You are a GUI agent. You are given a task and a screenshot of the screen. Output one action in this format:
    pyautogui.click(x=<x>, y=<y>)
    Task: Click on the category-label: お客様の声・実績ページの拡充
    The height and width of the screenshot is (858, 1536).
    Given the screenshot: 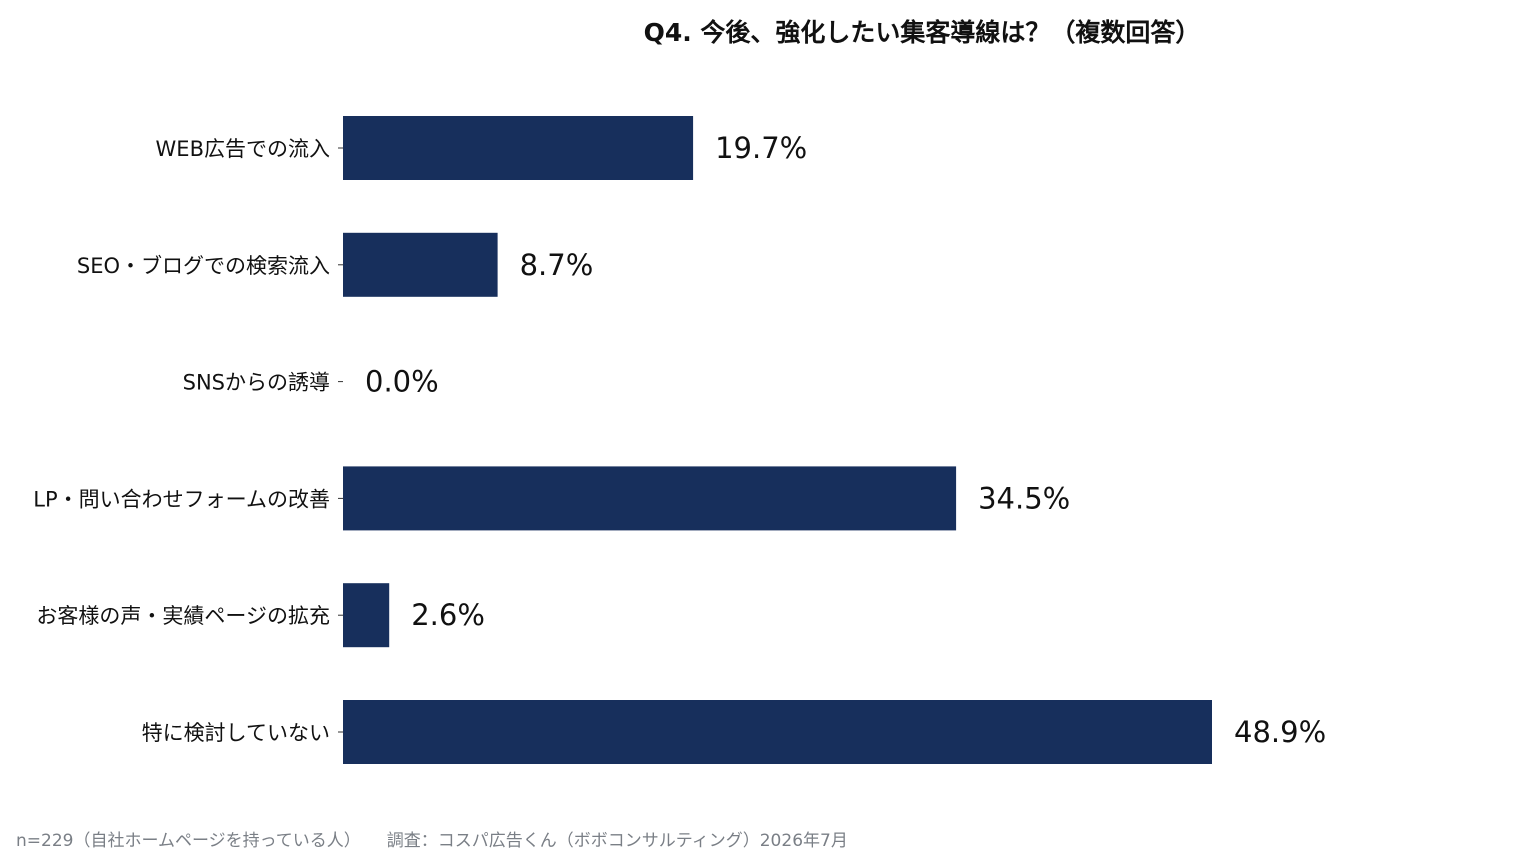 What is the action you would take?
    pyautogui.click(x=183, y=616)
    